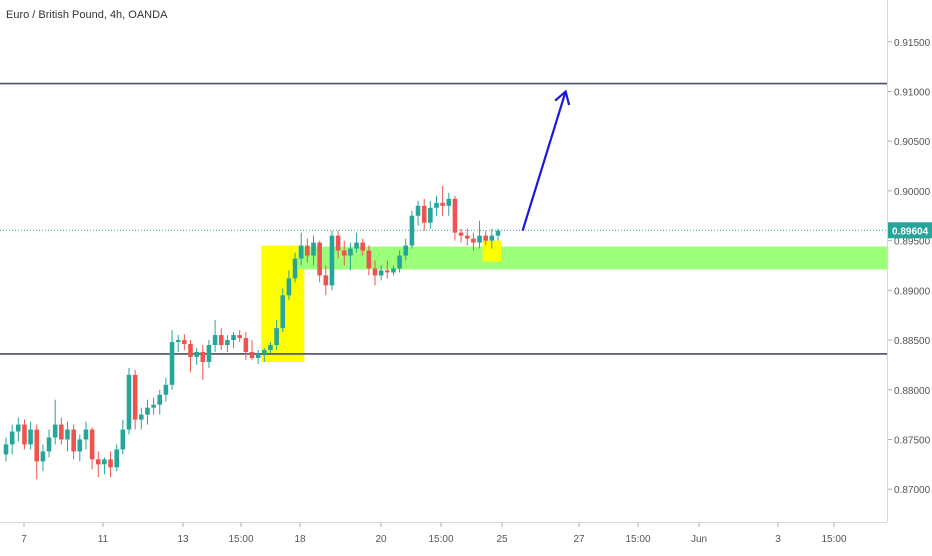  What do you see at coordinates (381, 539) in the screenshot?
I see `time-tick-label: 20` at bounding box center [381, 539].